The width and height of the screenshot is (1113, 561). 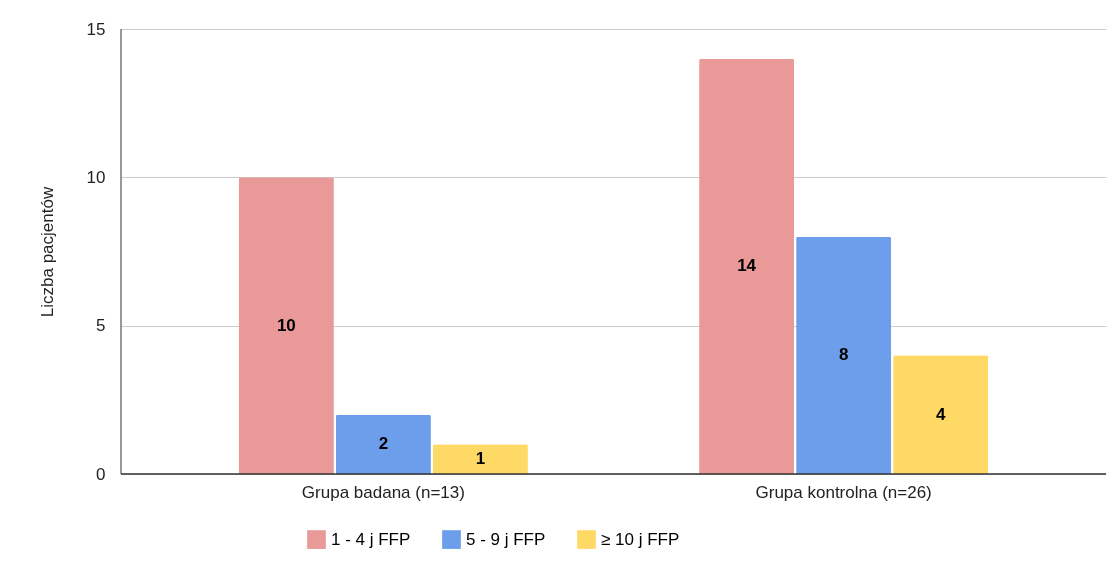 What do you see at coordinates (101, 326) in the screenshot?
I see `y-tick-label: 5` at bounding box center [101, 326].